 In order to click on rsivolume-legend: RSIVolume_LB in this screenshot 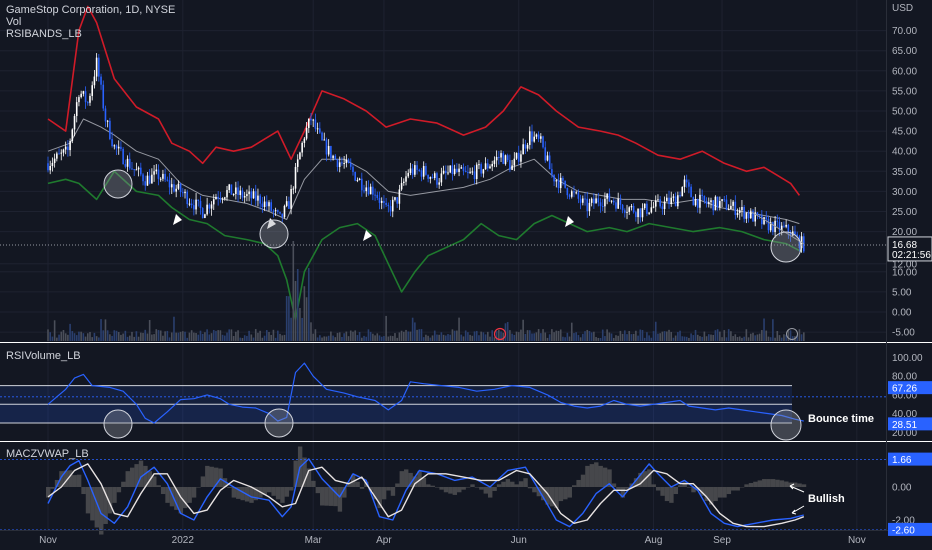, I will do `click(43, 356)`.